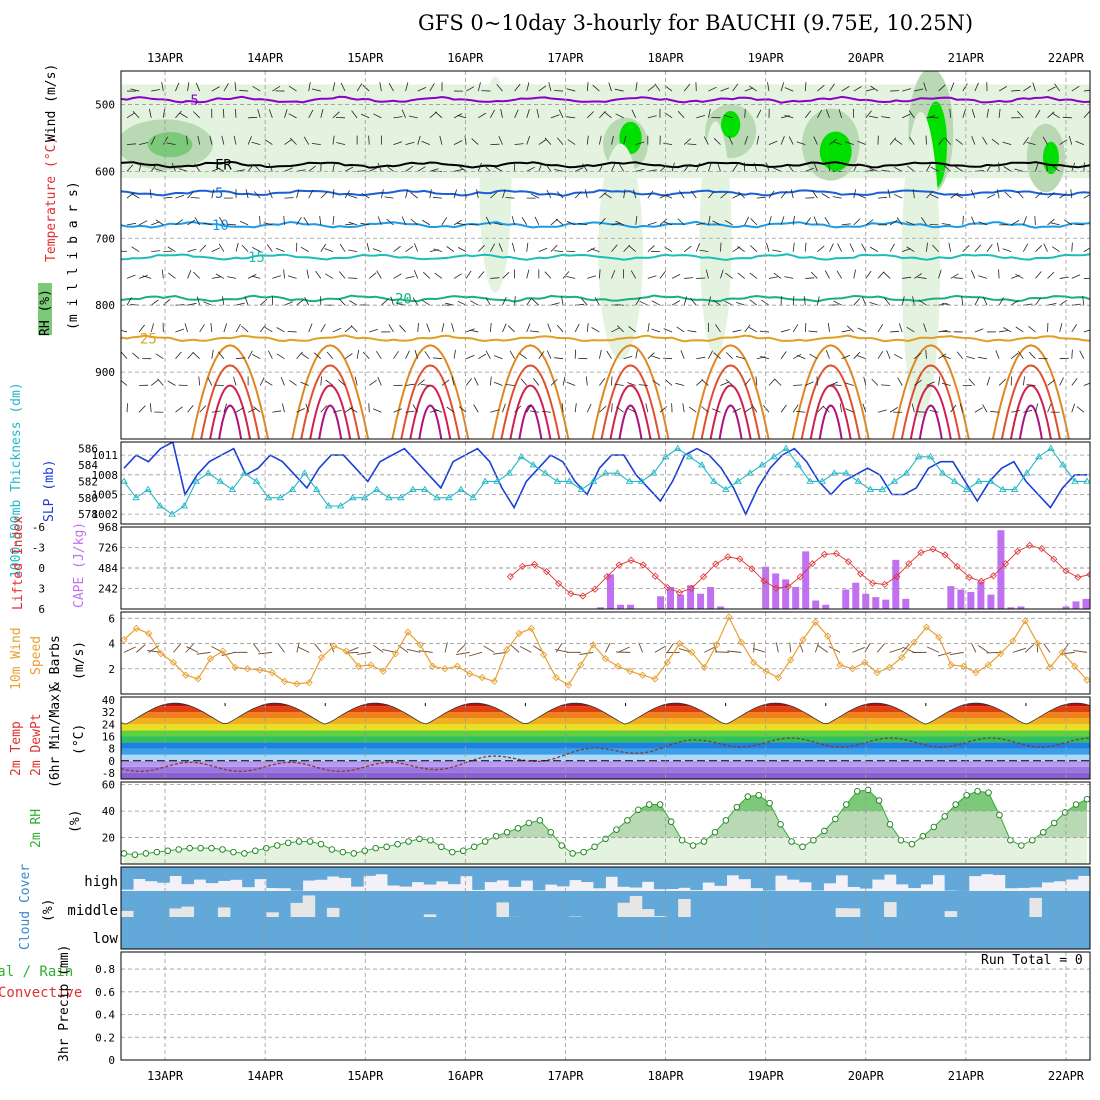 This screenshot has height=1100, width=1100. Describe the element at coordinates (605, 826) in the screenshot. I see `rh-bands` at that location.